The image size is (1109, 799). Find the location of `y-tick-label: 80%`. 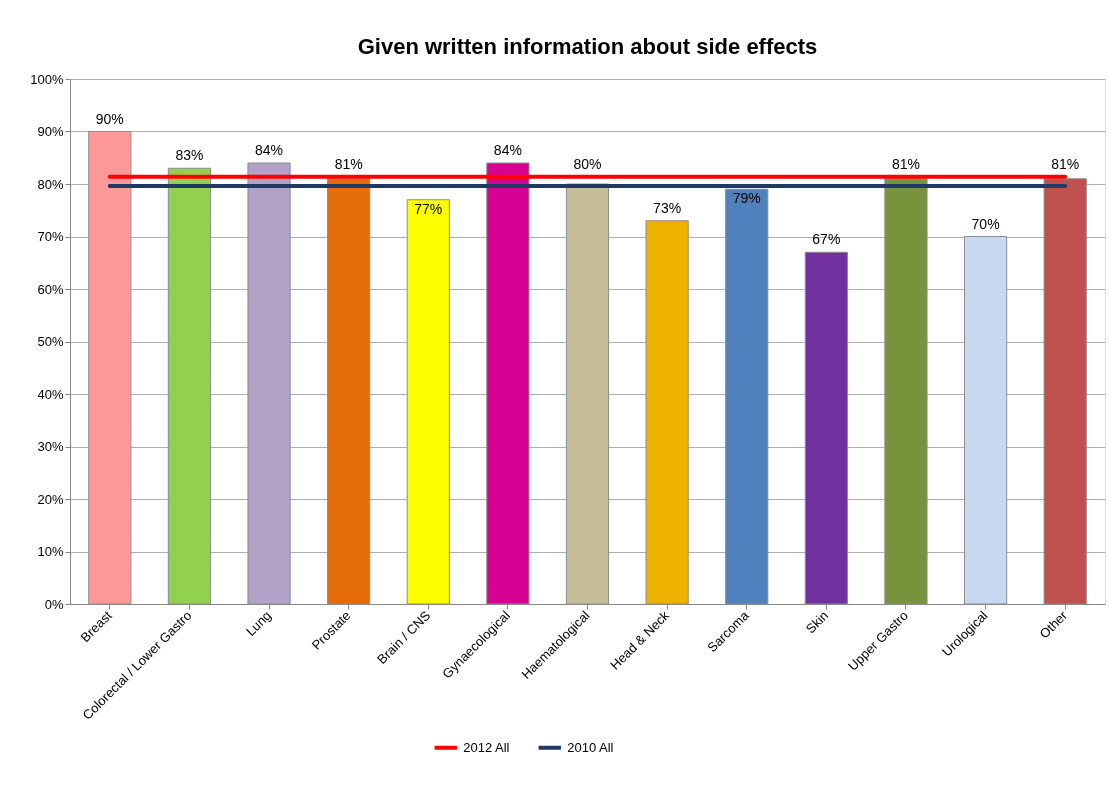

y-tick-label: 80% is located at coordinates (50, 184).